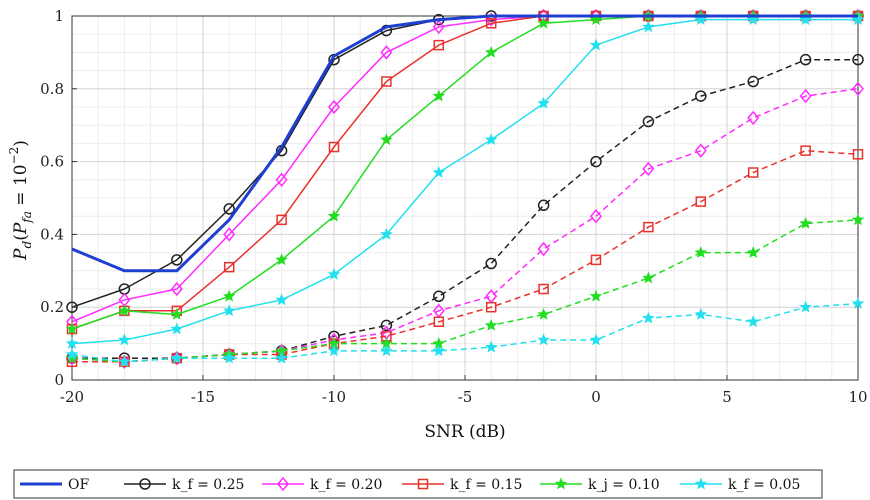 The image size is (870, 500). What do you see at coordinates (78, 485) in the screenshot?
I see `legend-label: OF` at bounding box center [78, 485].